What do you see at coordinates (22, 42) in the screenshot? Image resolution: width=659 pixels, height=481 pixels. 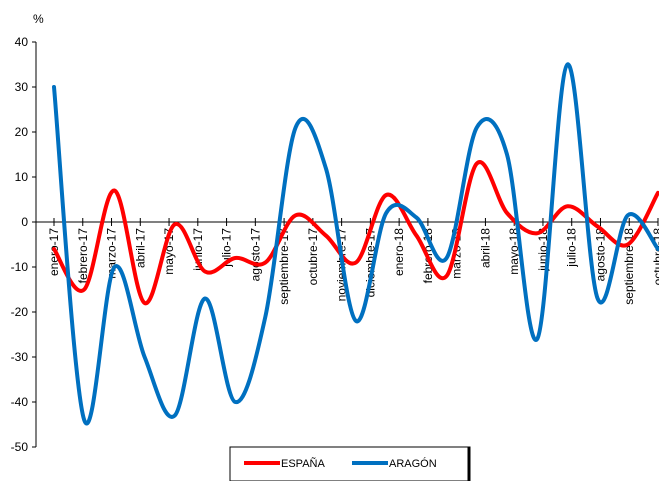 I see `y-tick-label: 40` at bounding box center [22, 42].